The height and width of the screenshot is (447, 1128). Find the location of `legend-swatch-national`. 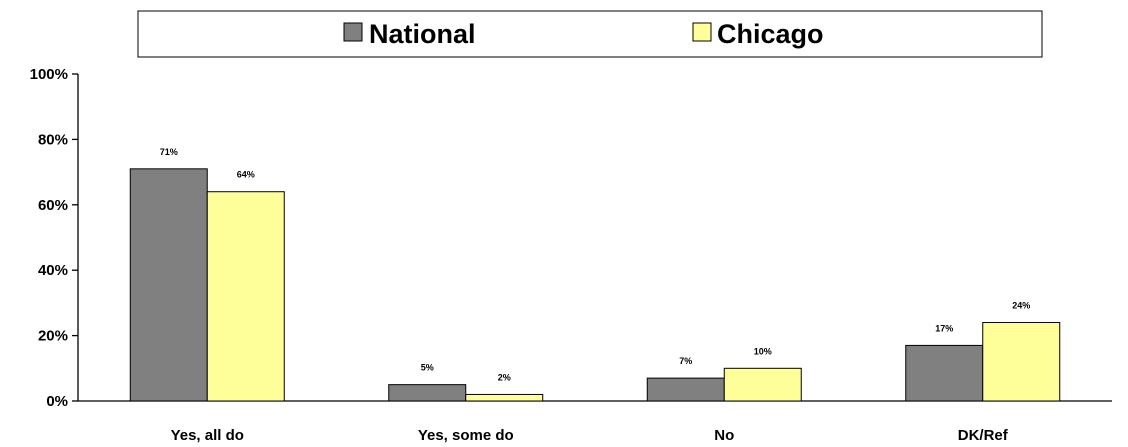

legend-swatch-national is located at coordinates (353, 32).